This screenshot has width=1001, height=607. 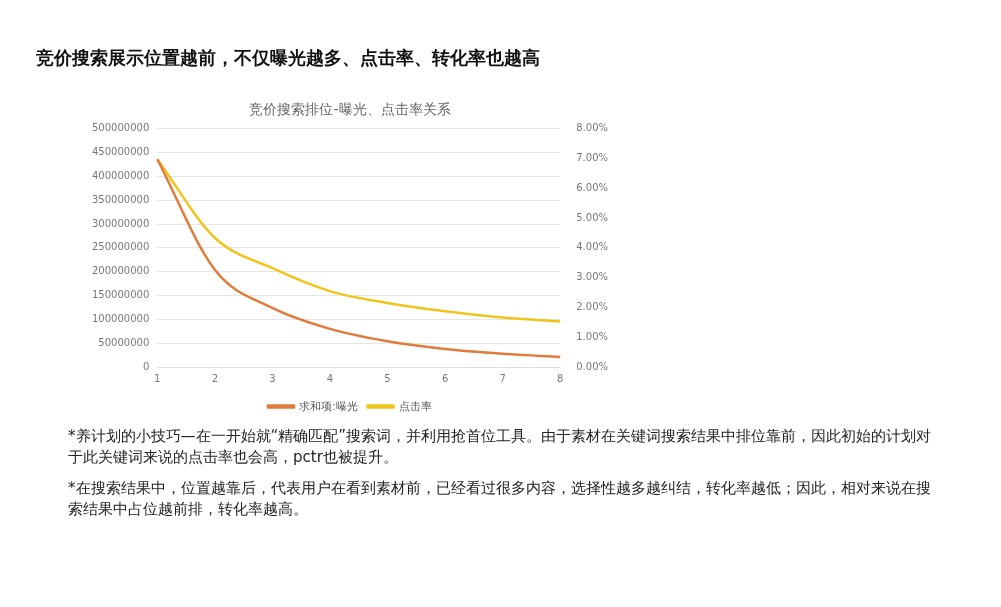 I want to click on chart-subtitle: 竞价搜索排位-曝光、点击率关系, so click(x=350, y=109).